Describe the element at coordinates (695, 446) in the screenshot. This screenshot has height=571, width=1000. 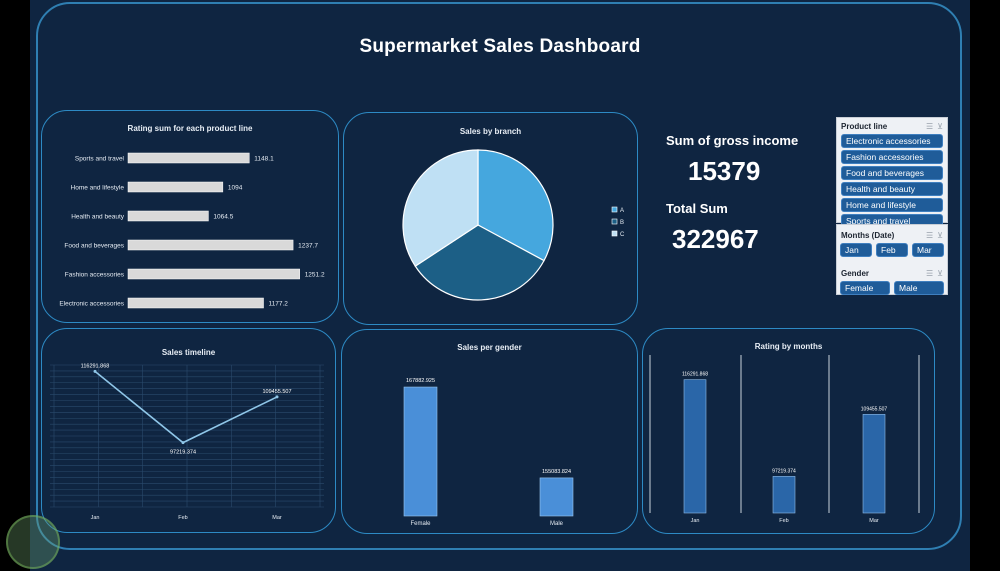
I see `bar-jan` at that location.